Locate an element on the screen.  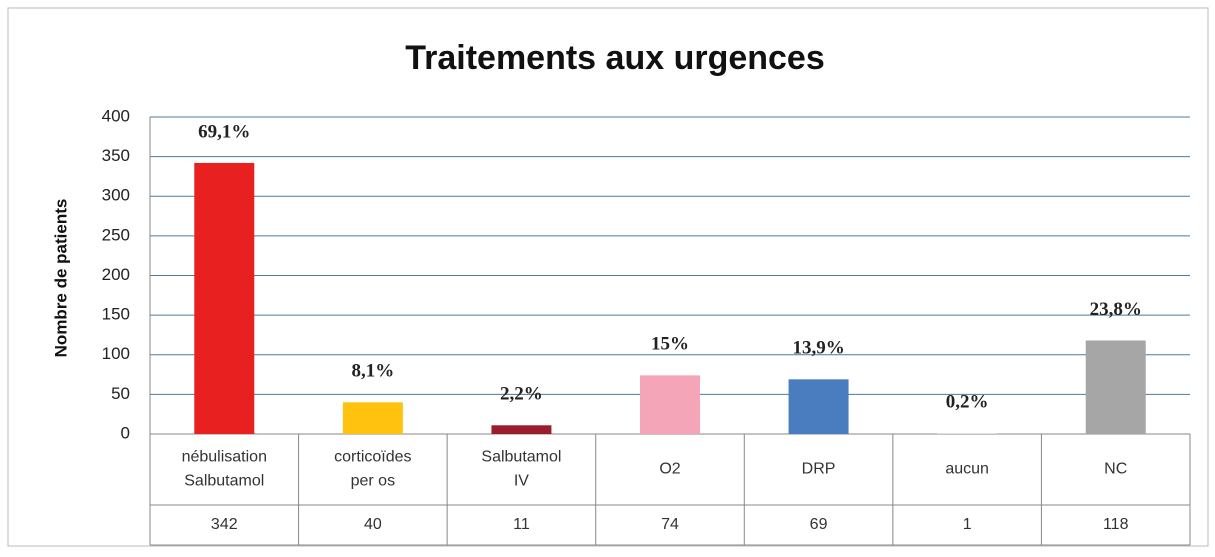
category-label: corticoïdes is located at coordinates (372, 457).